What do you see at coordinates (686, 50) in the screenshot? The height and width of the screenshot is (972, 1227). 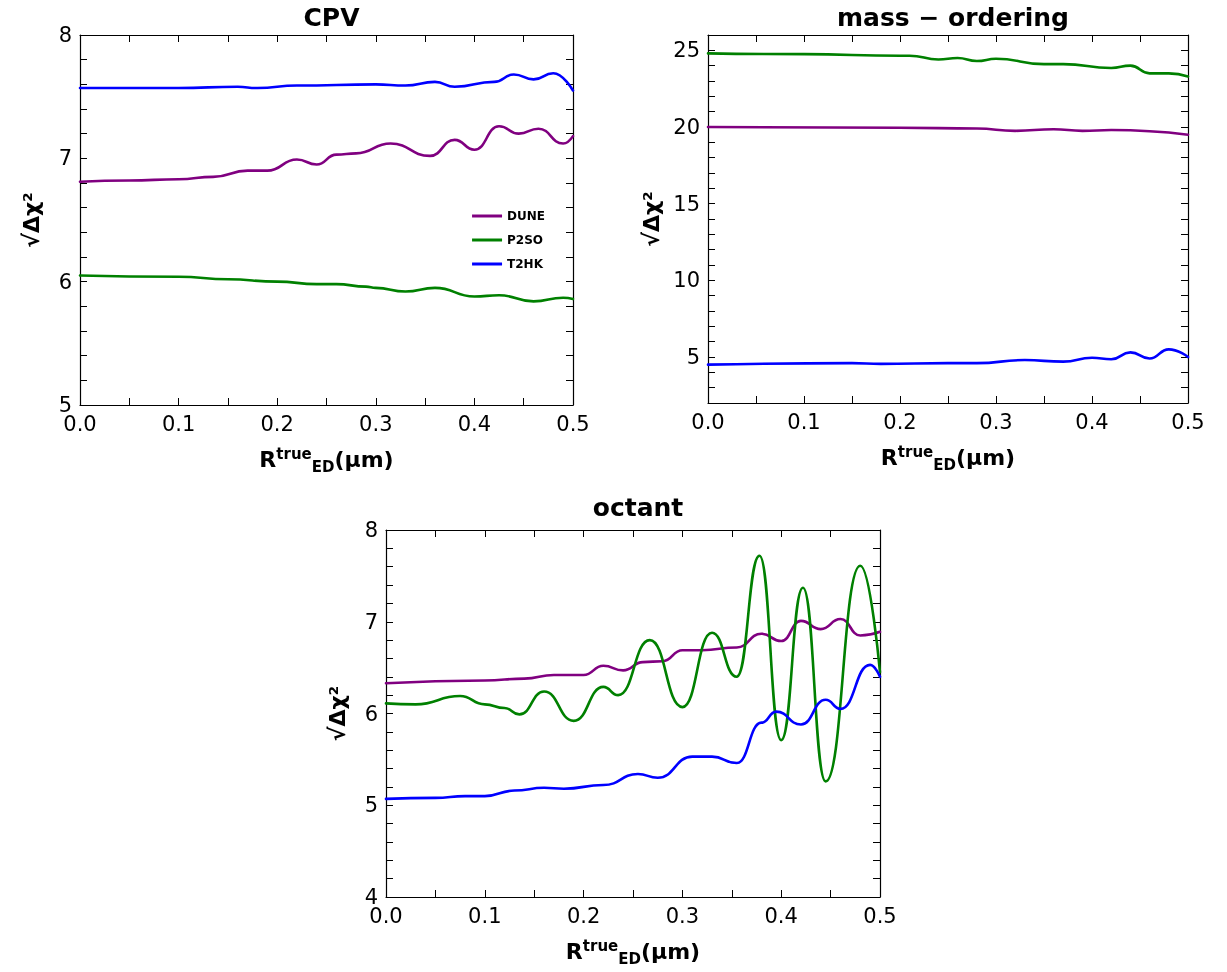 I see `y-tick-label: 25` at bounding box center [686, 50].